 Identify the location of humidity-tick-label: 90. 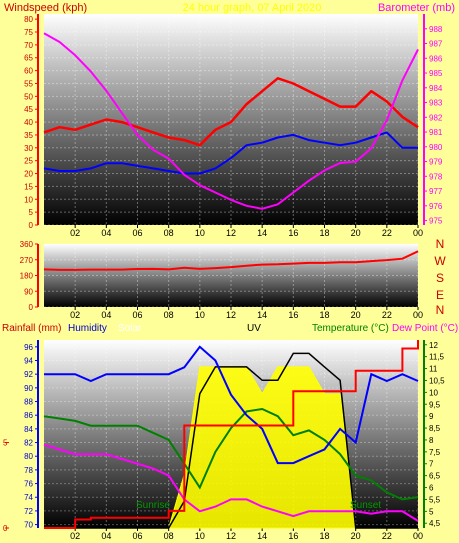
(28, 388).